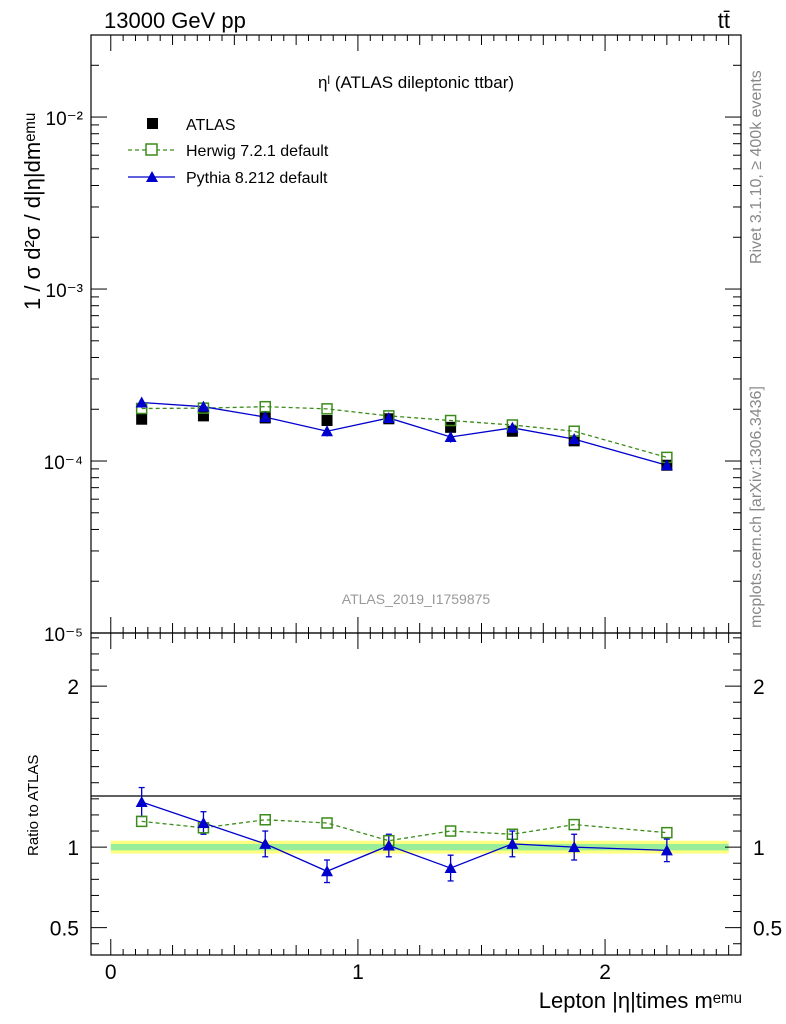 The image size is (786, 1024). I want to click on main-y-tick-label: 10⁻², so click(65, 119).